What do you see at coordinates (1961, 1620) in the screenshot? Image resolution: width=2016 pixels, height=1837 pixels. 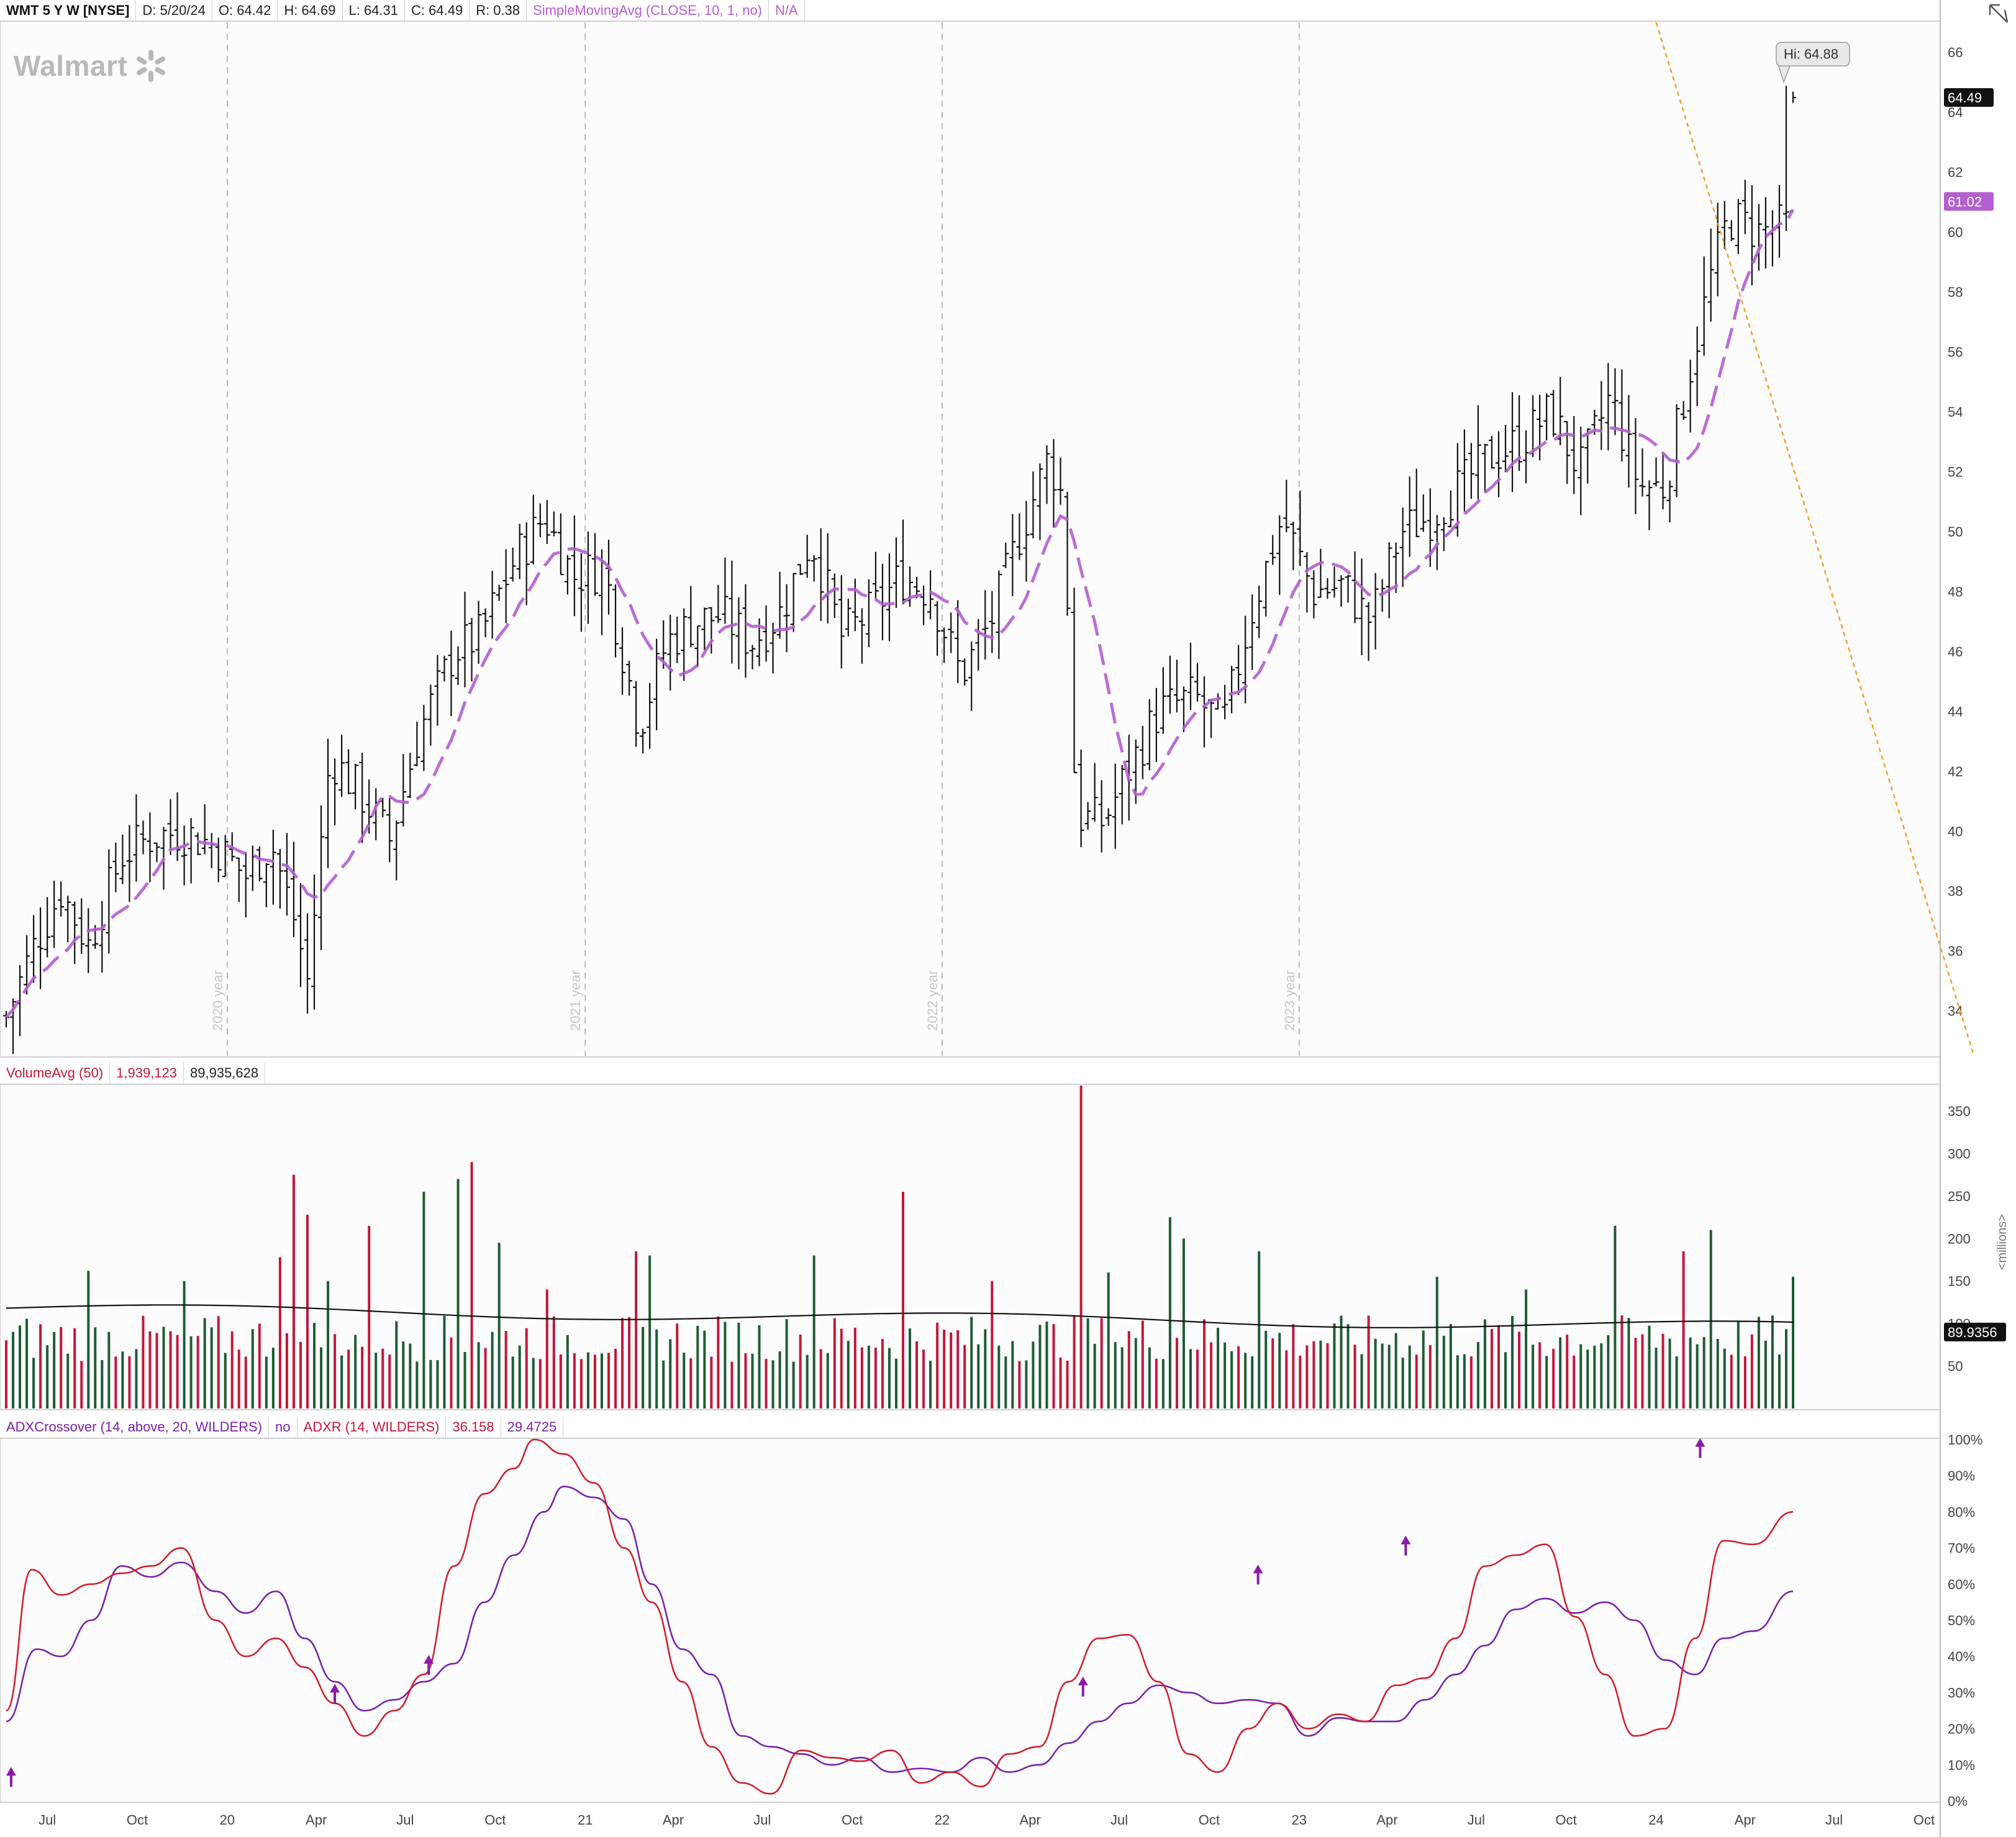 I see `adx-axis-tick: 50%` at bounding box center [1961, 1620].